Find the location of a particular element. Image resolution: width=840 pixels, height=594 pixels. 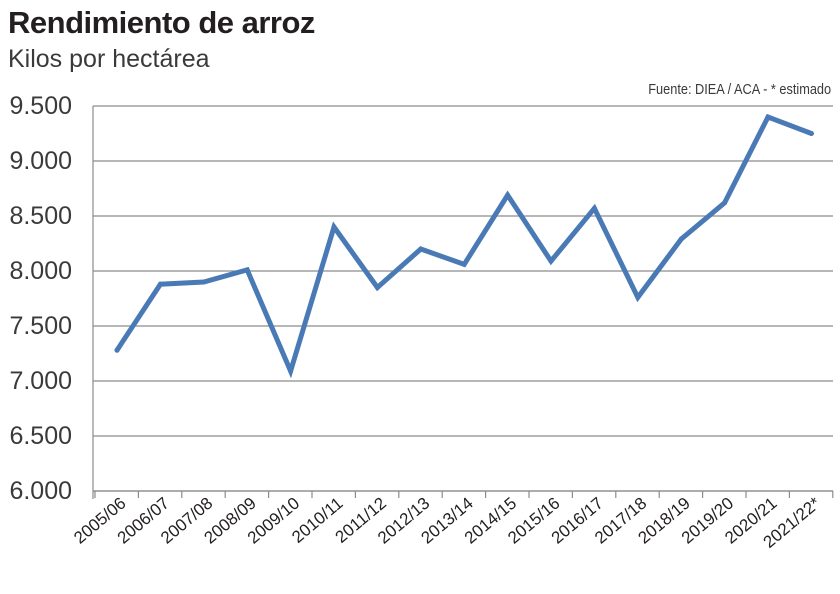

y-tick-label: 8.000 is located at coordinates (40, 271).